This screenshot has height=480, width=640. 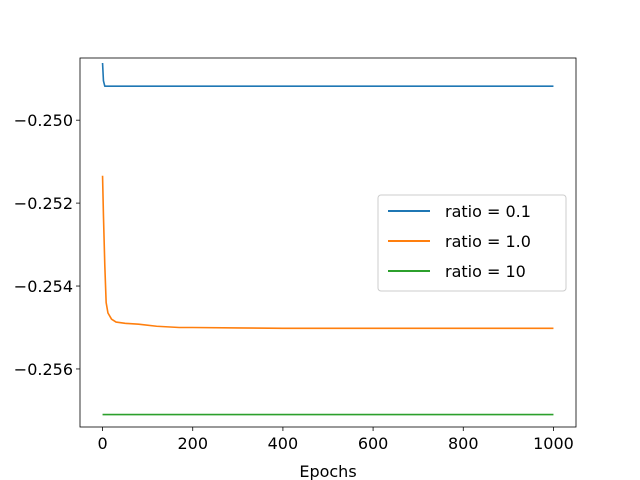 I want to click on y-tick-label: −0.256, so click(x=43, y=369).